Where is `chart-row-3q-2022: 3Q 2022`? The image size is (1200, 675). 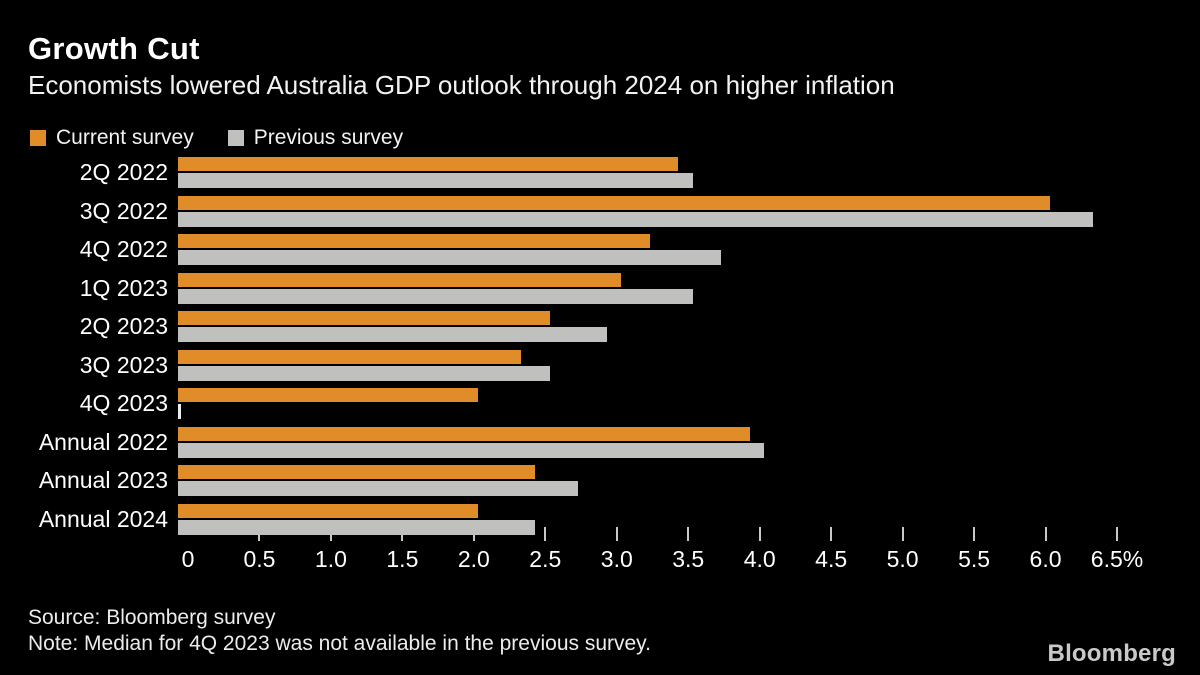
chart-row-3q-2022: 3Q 2022 is located at coordinates (600, 214).